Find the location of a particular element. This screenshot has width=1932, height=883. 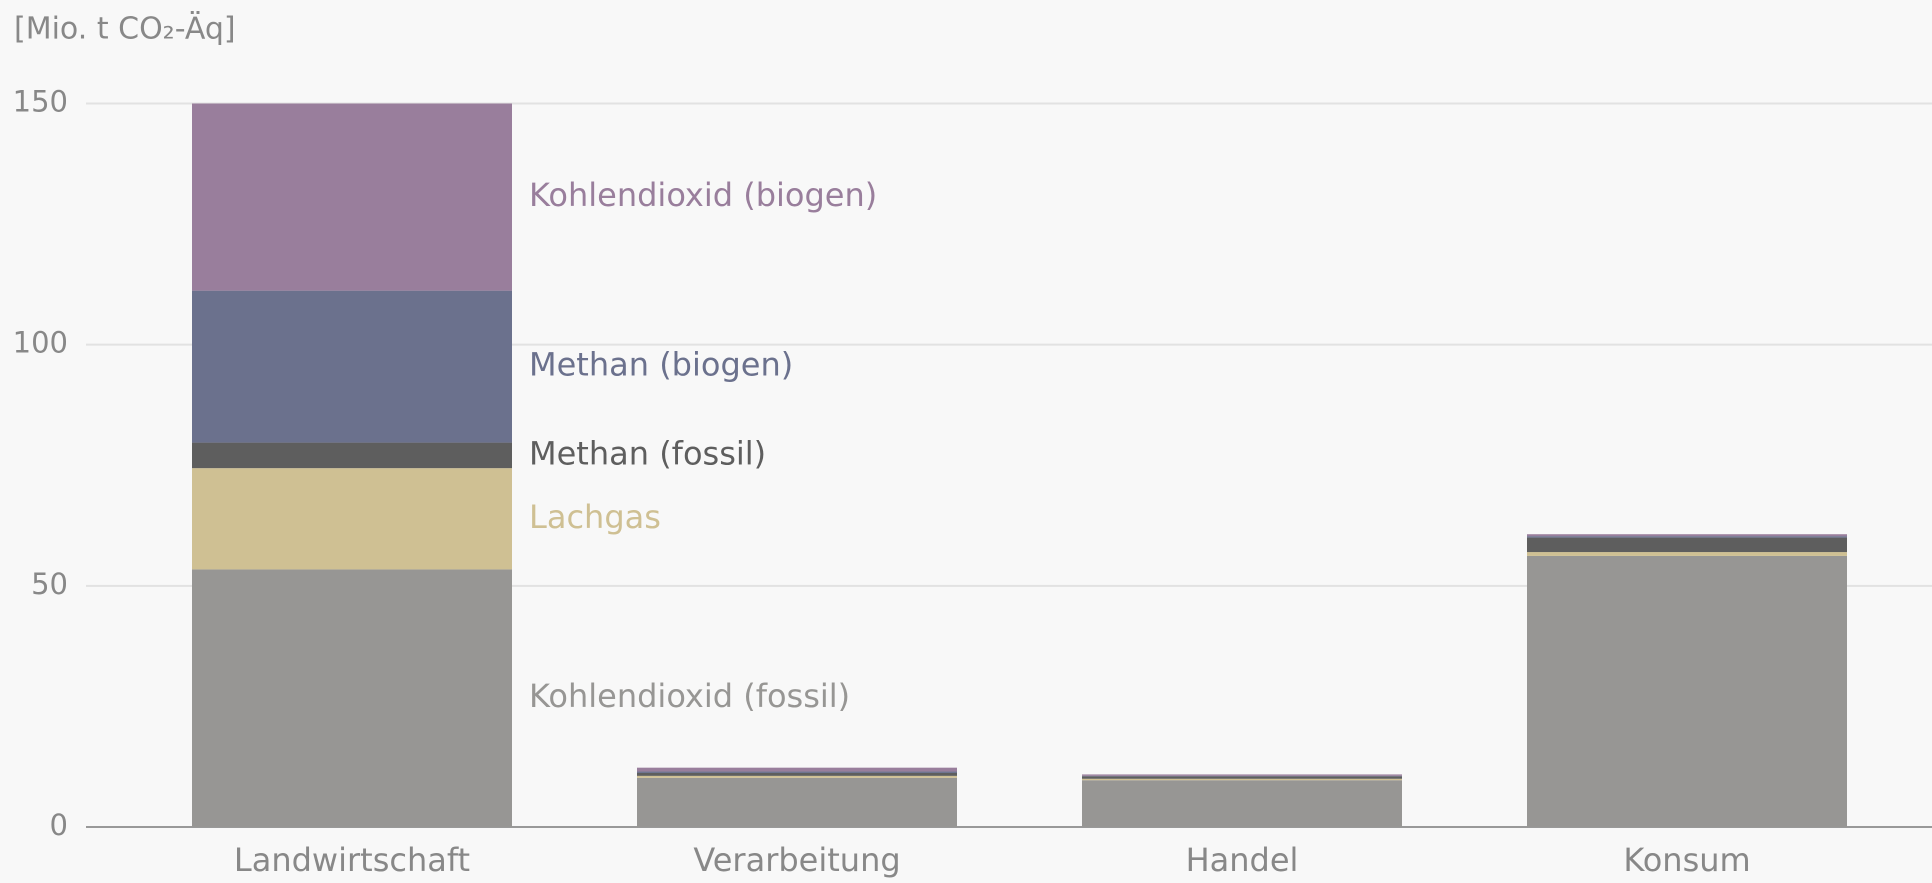

x-tick-label: Konsum is located at coordinates (1686, 860).